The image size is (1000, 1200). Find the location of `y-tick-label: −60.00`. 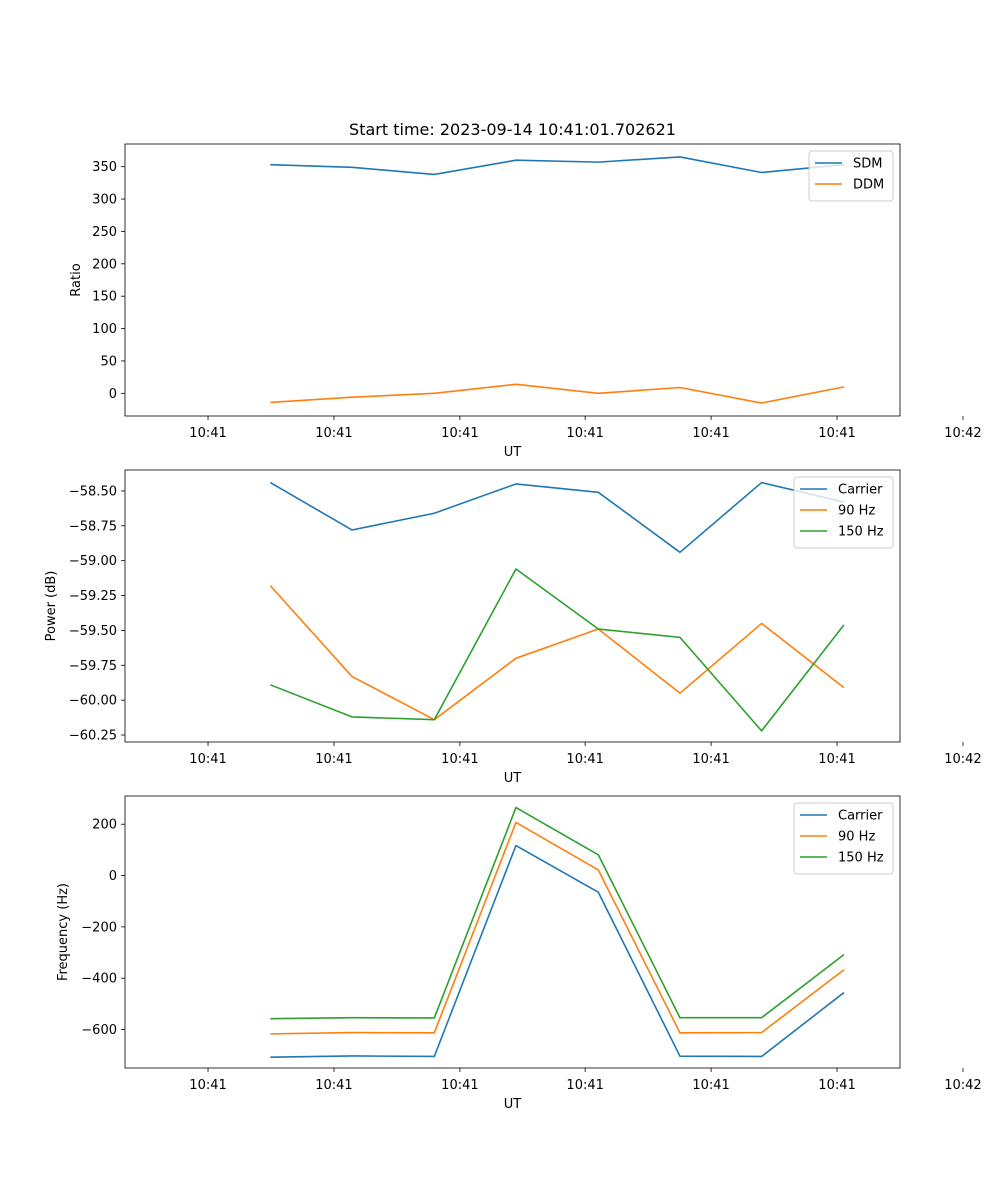

y-tick-label: −60.00 is located at coordinates (93, 701).